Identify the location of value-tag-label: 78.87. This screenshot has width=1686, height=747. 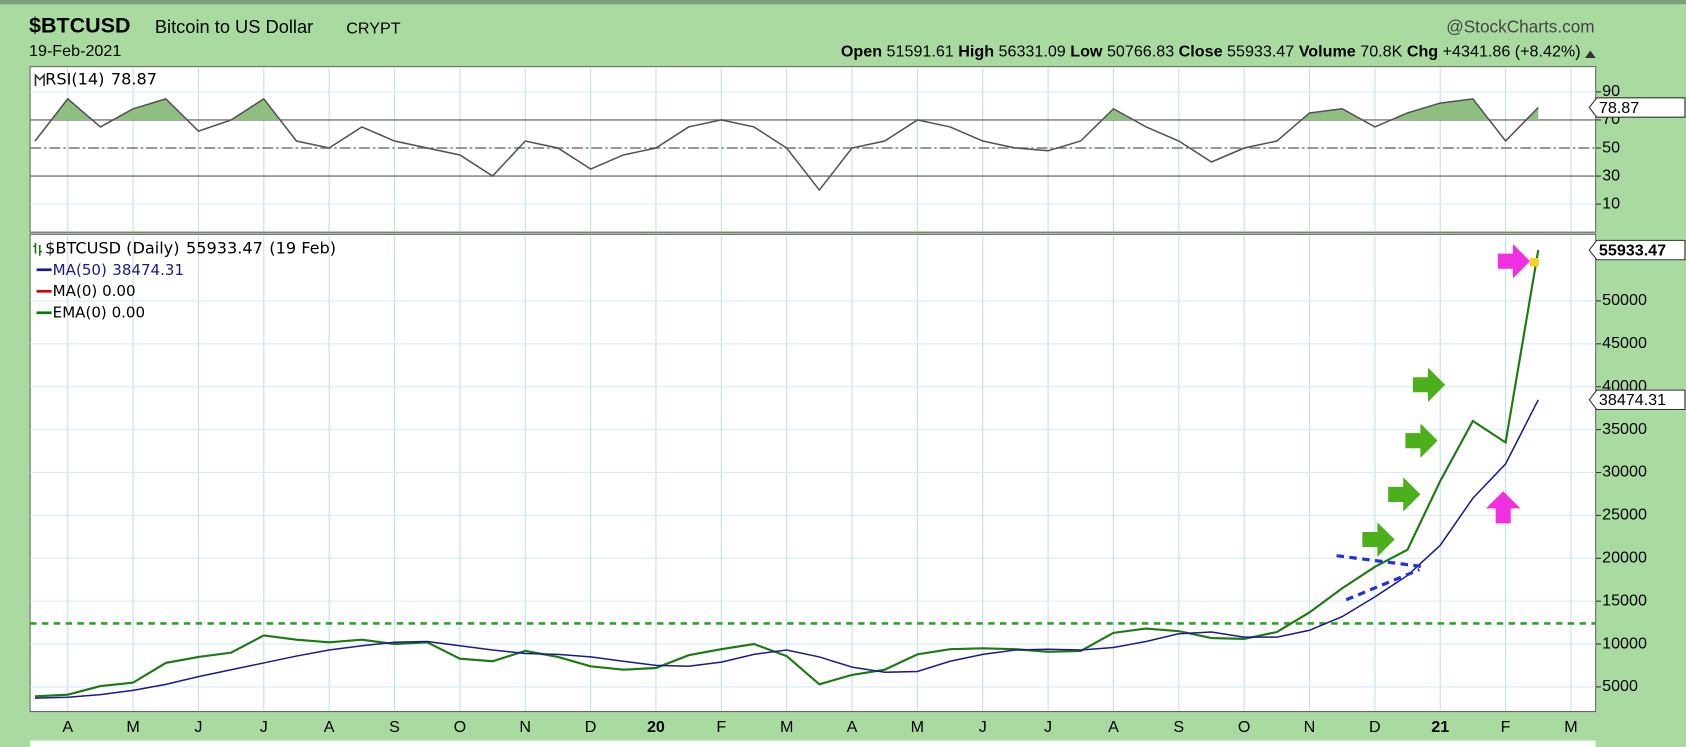
(1619, 108).